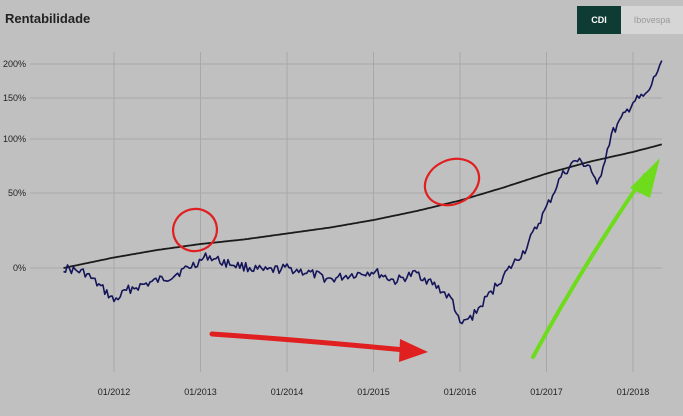  What do you see at coordinates (114, 392) in the screenshot?
I see `x-tick-label: 01/2012` at bounding box center [114, 392].